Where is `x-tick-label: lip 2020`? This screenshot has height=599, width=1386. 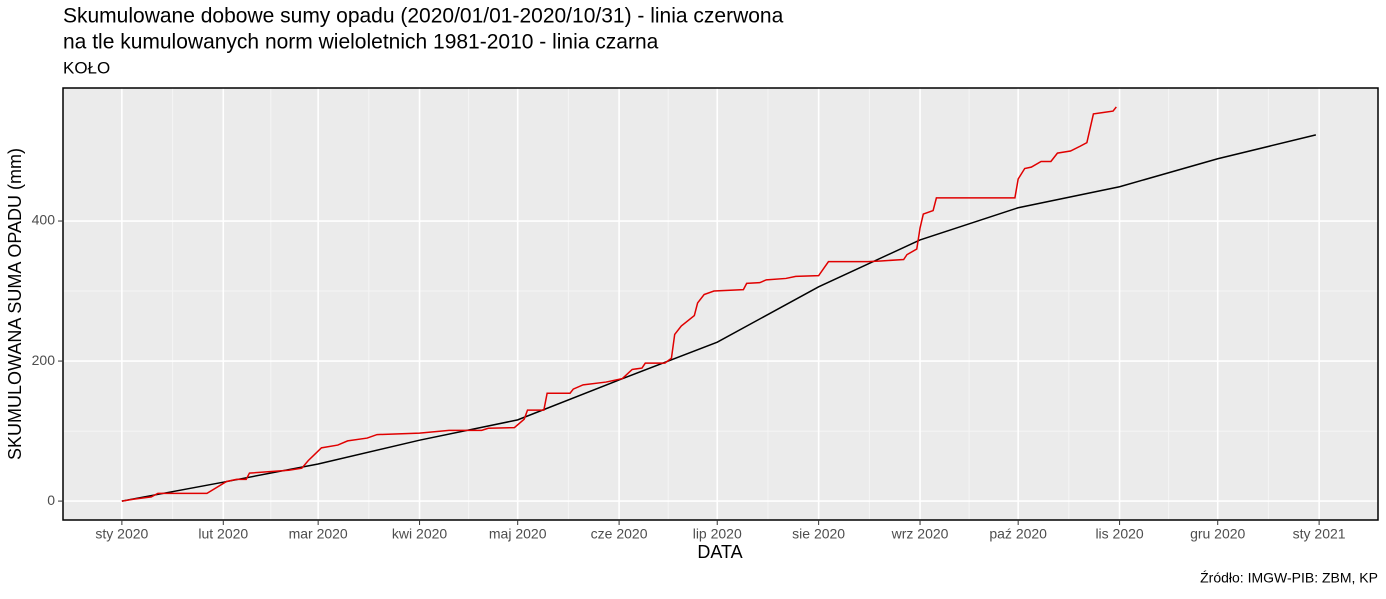
x-tick-label: lip 2020 is located at coordinates (717, 534).